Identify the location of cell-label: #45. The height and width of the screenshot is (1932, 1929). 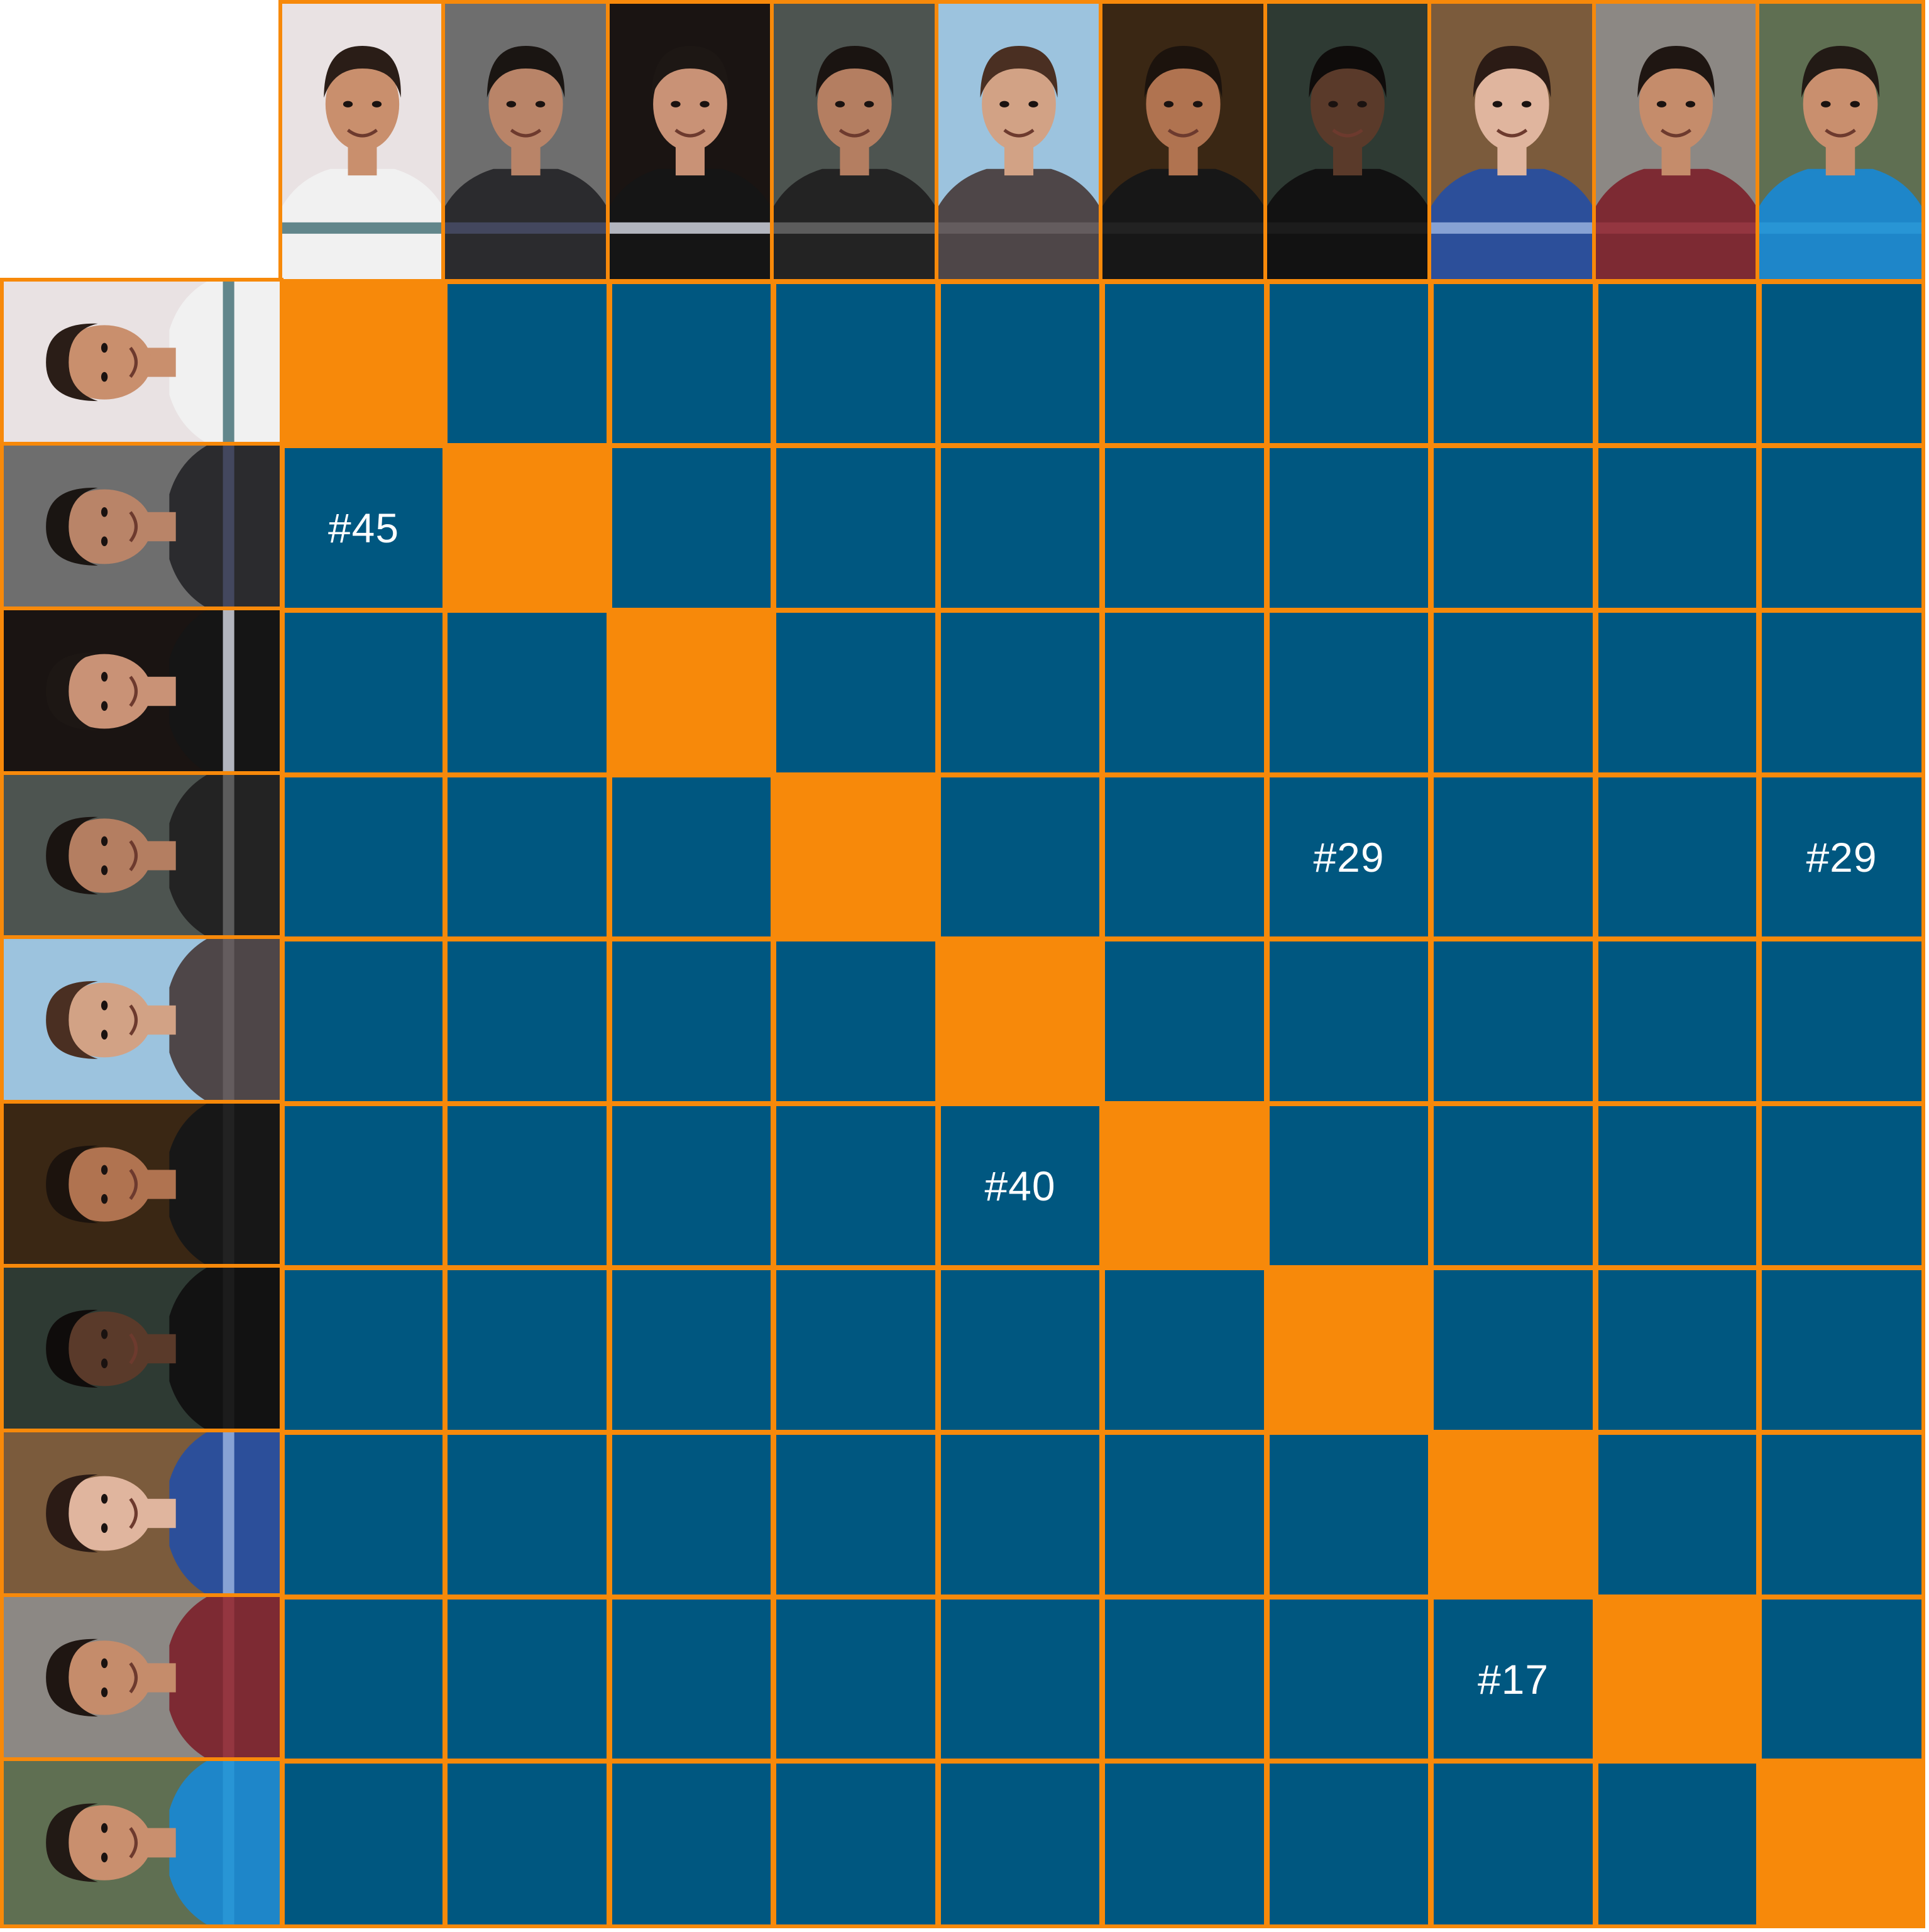
(363, 528).